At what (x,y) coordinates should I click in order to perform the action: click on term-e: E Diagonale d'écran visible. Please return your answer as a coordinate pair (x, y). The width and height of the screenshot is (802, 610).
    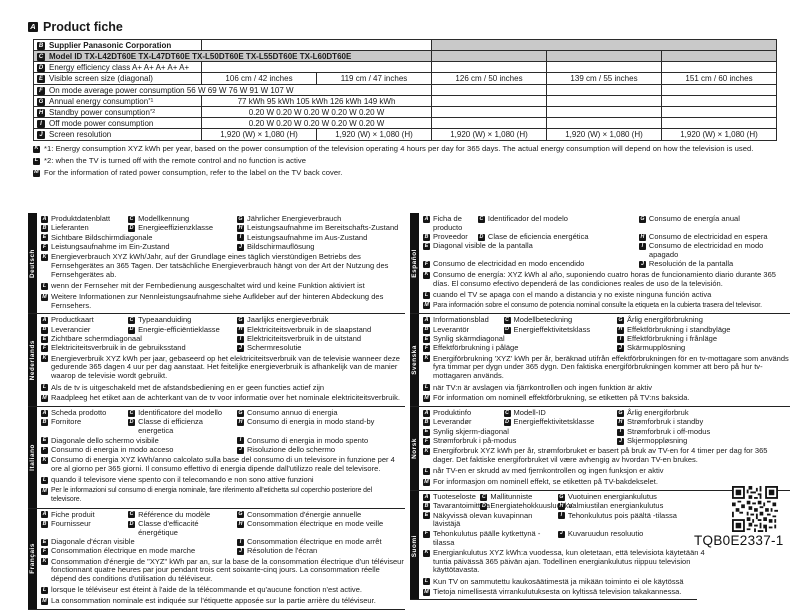
    Looking at the image, I should click on (139, 542).